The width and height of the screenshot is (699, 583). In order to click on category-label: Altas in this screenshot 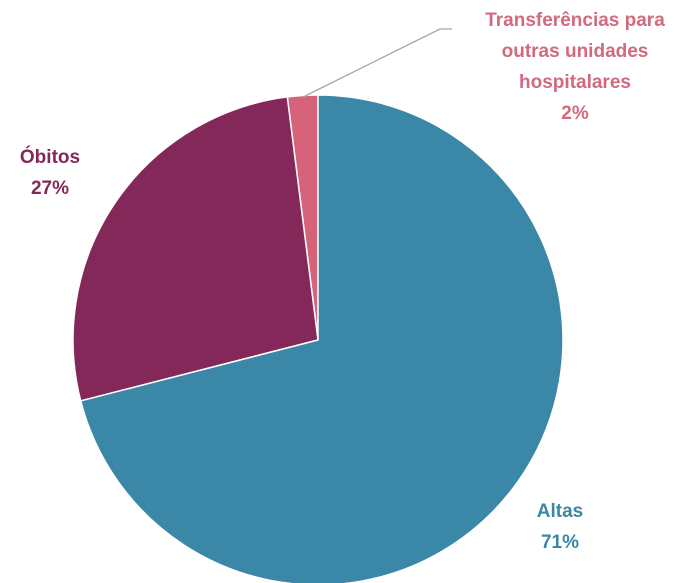, I will do `click(560, 511)`.